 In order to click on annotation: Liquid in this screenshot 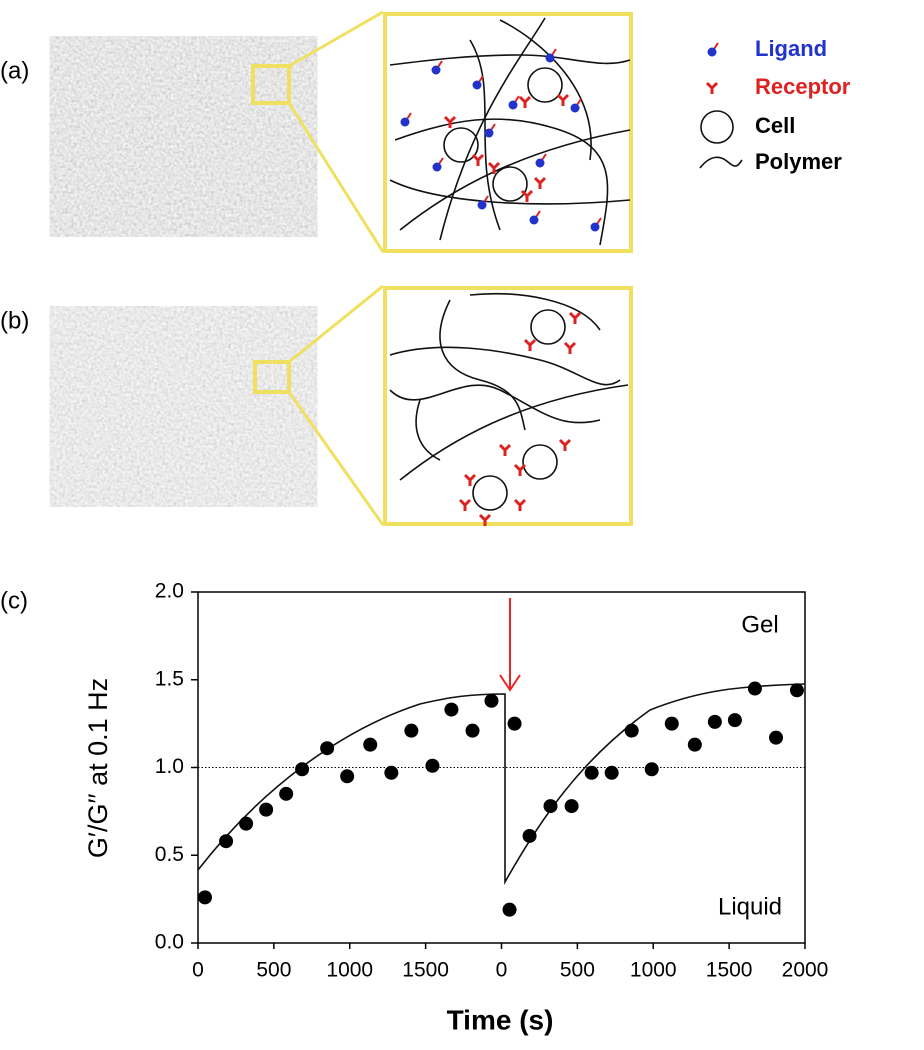, I will do `click(750, 906)`.